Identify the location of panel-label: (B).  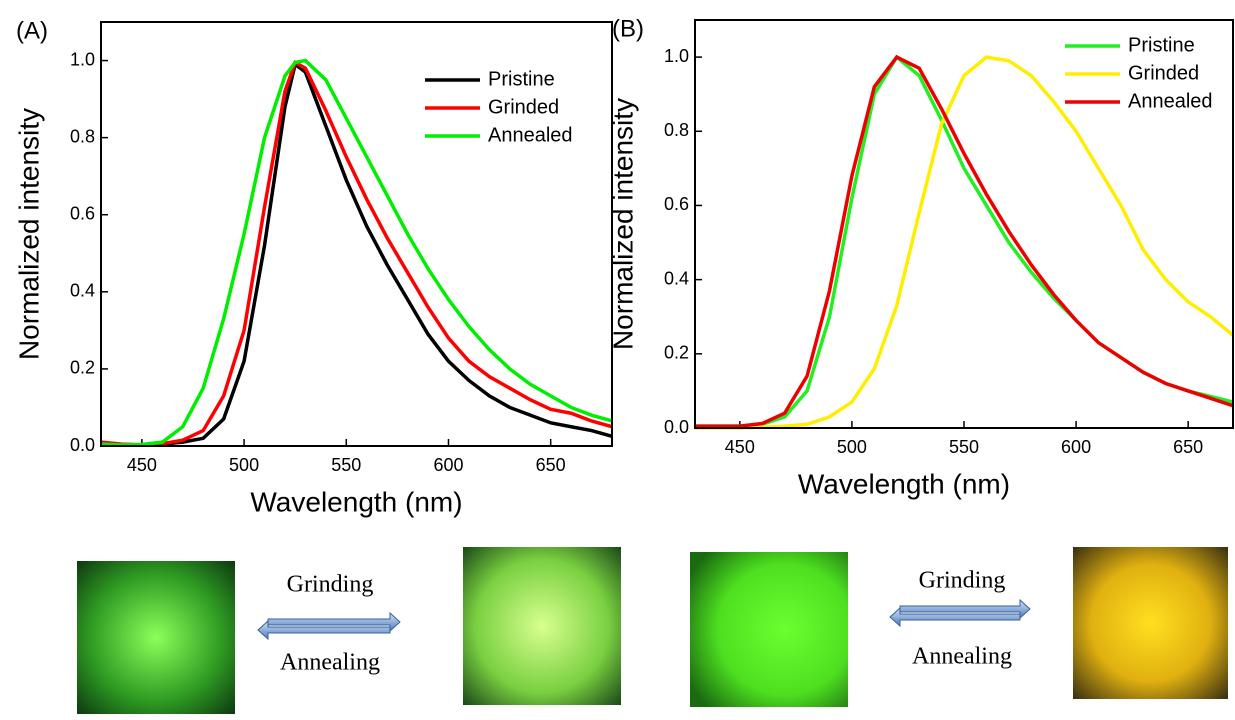
(628, 28).